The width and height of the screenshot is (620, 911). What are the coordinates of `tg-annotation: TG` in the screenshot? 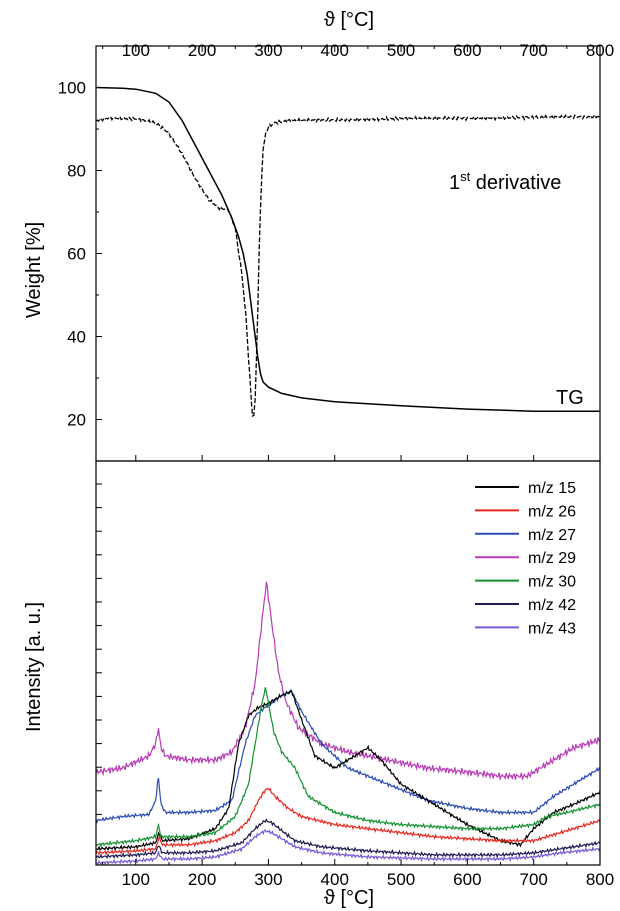 It's located at (570, 398).